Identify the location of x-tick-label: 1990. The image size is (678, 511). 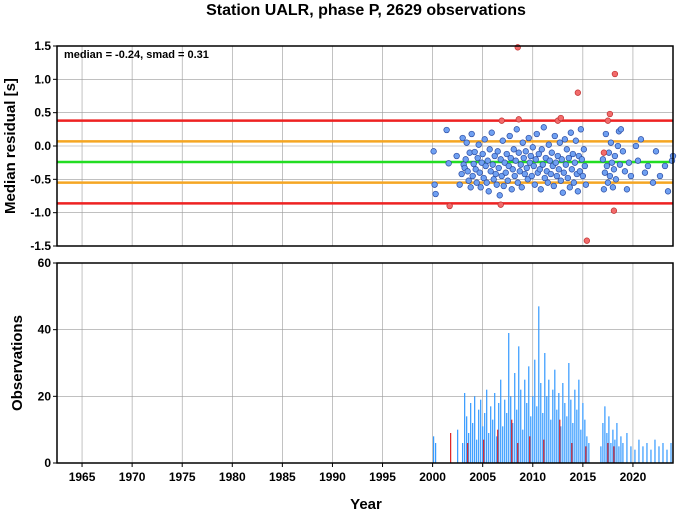
(332, 477).